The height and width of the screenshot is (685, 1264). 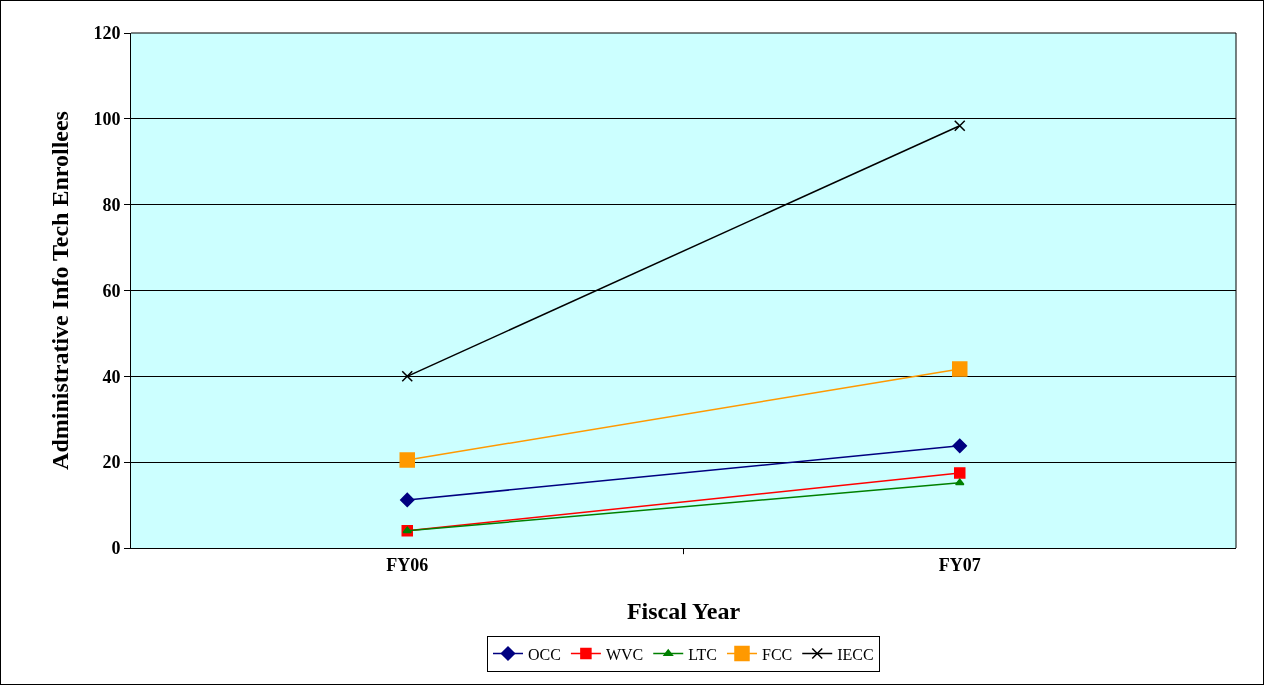 What do you see at coordinates (544, 654) in the screenshot?
I see `legend-label: OCC` at bounding box center [544, 654].